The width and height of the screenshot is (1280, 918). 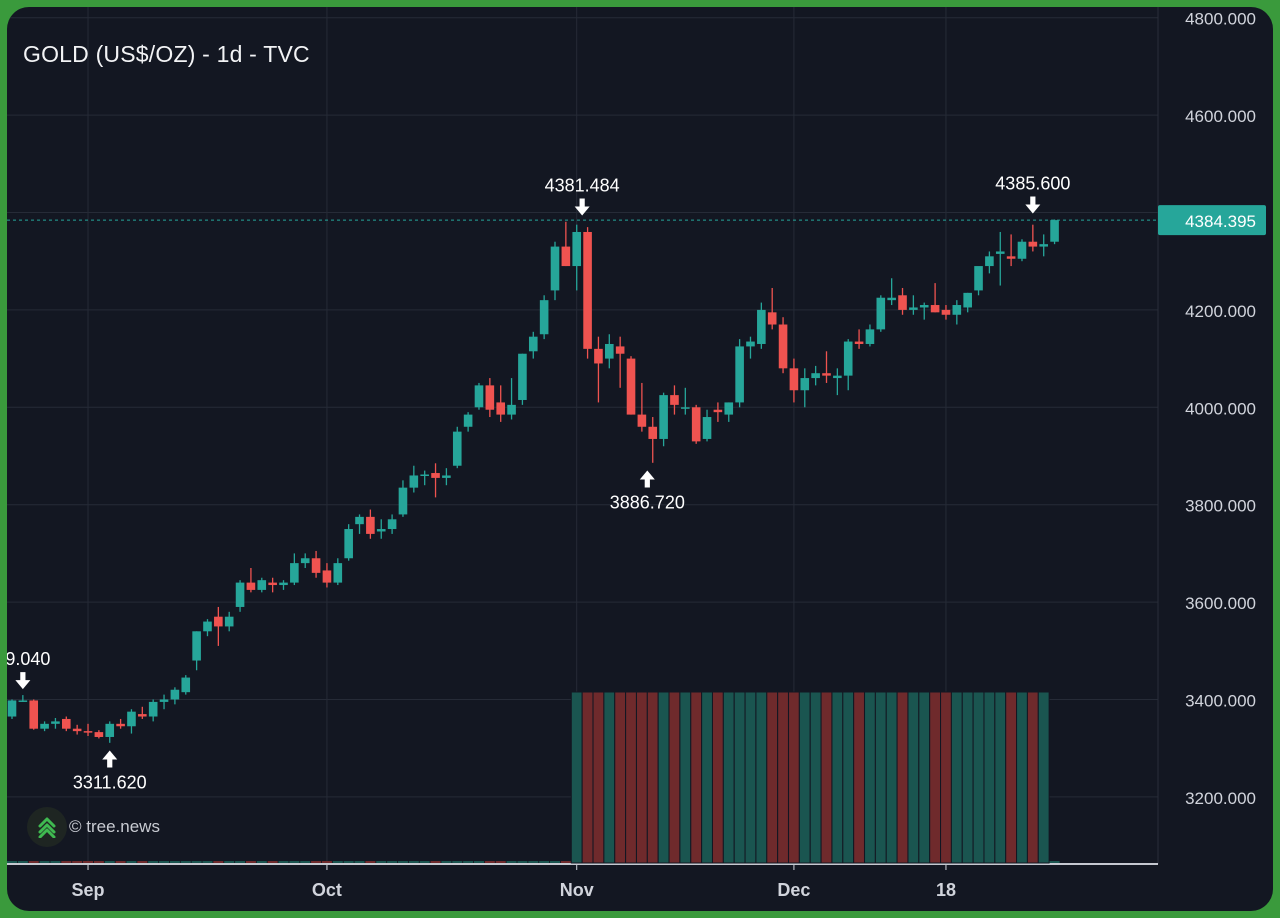 I want to click on annotation-label: 4381.484, so click(x=582, y=186).